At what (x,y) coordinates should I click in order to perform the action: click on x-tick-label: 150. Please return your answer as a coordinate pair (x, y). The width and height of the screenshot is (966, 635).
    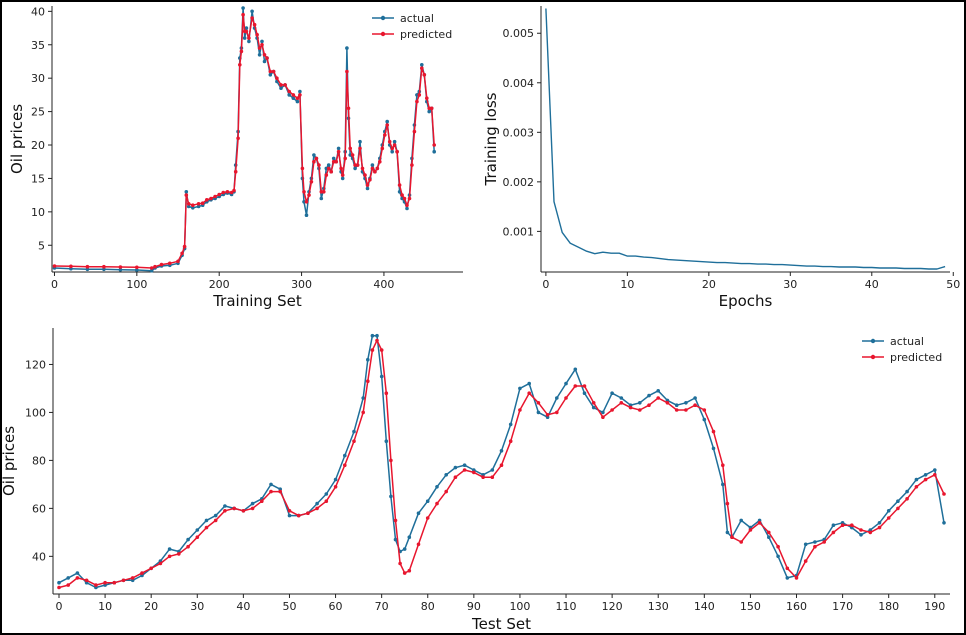
    Looking at the image, I should click on (750, 606).